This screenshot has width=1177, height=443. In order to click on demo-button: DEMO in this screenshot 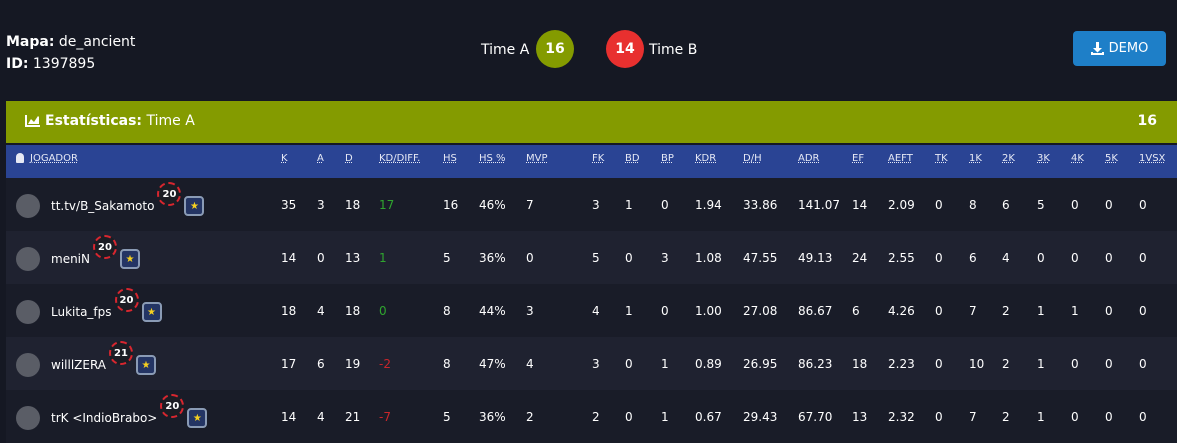, I will do `click(1119, 48)`.